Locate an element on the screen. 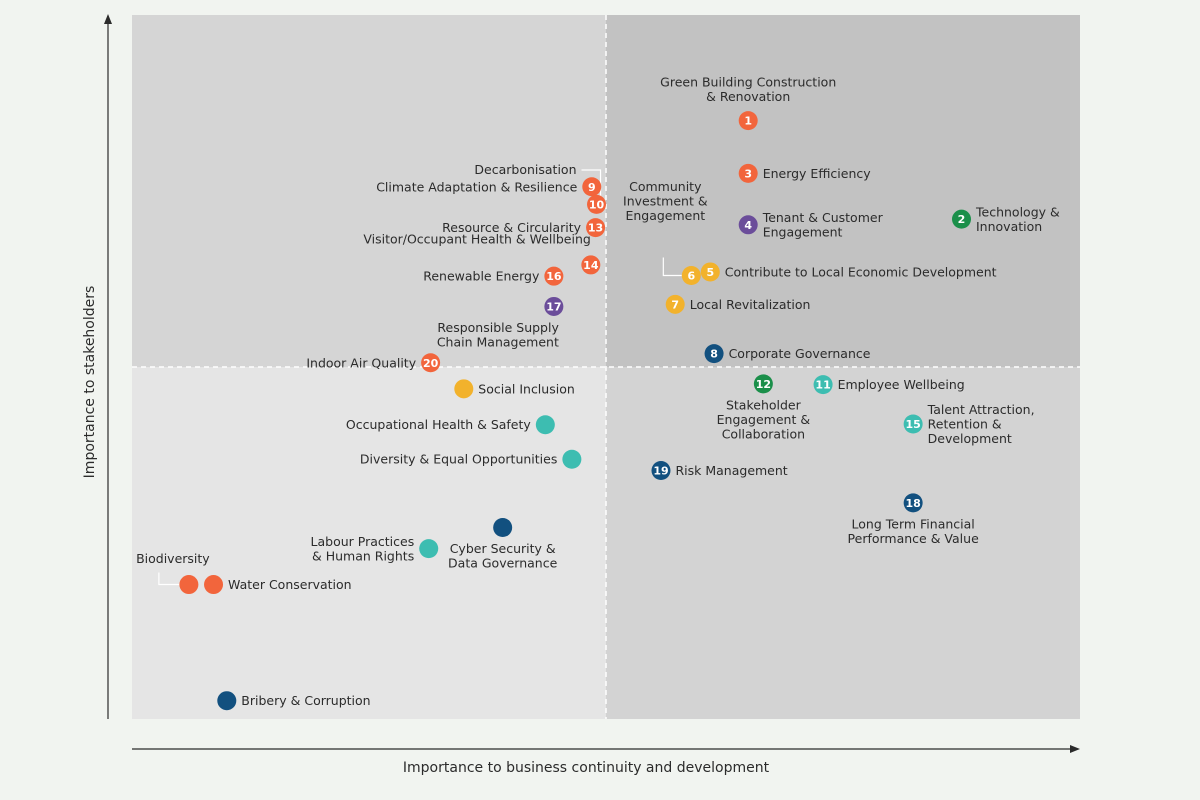  point-number: 10 is located at coordinates (597, 204).